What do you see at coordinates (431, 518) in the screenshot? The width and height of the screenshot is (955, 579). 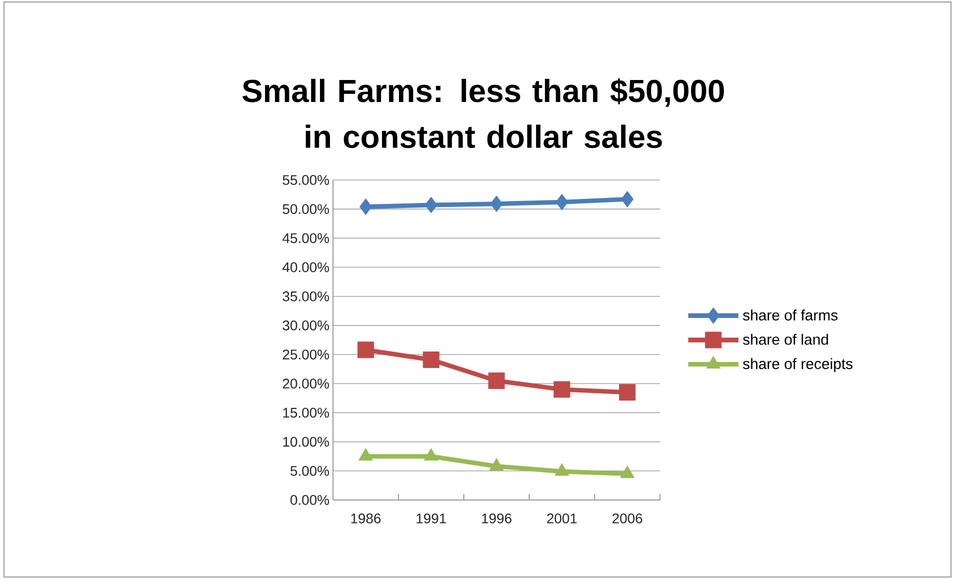 I see `x-tick-label: 1991` at bounding box center [431, 518].